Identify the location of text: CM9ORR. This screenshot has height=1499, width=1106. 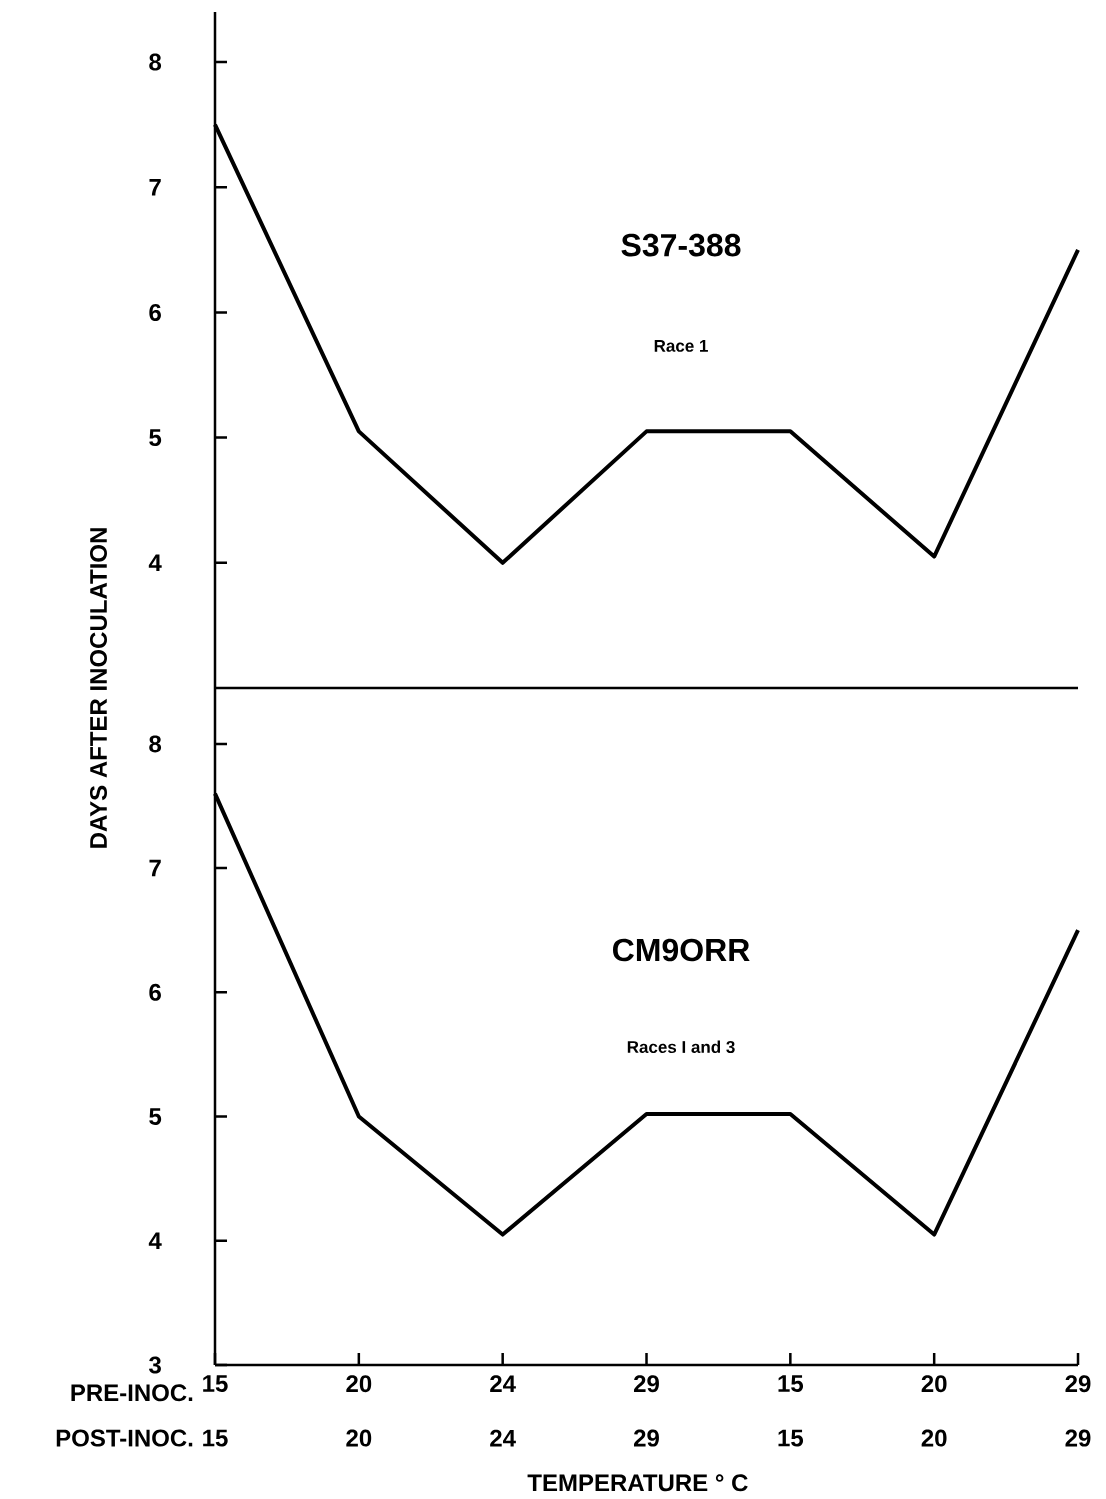
(681, 950).